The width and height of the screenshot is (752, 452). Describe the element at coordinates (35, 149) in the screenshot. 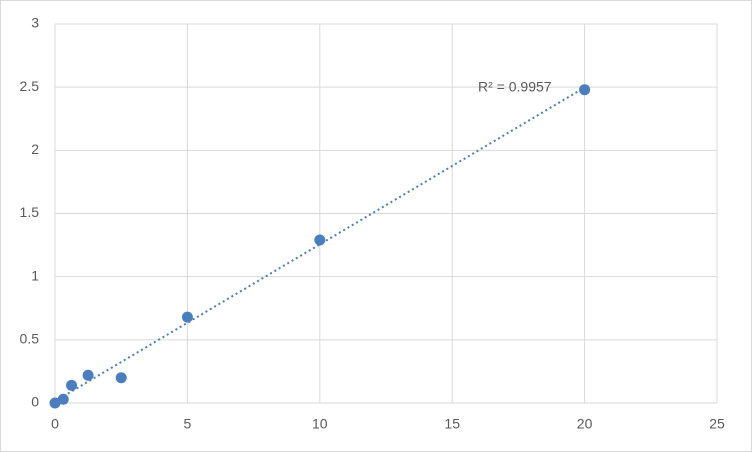

I see `y-tick-label: 2` at that location.